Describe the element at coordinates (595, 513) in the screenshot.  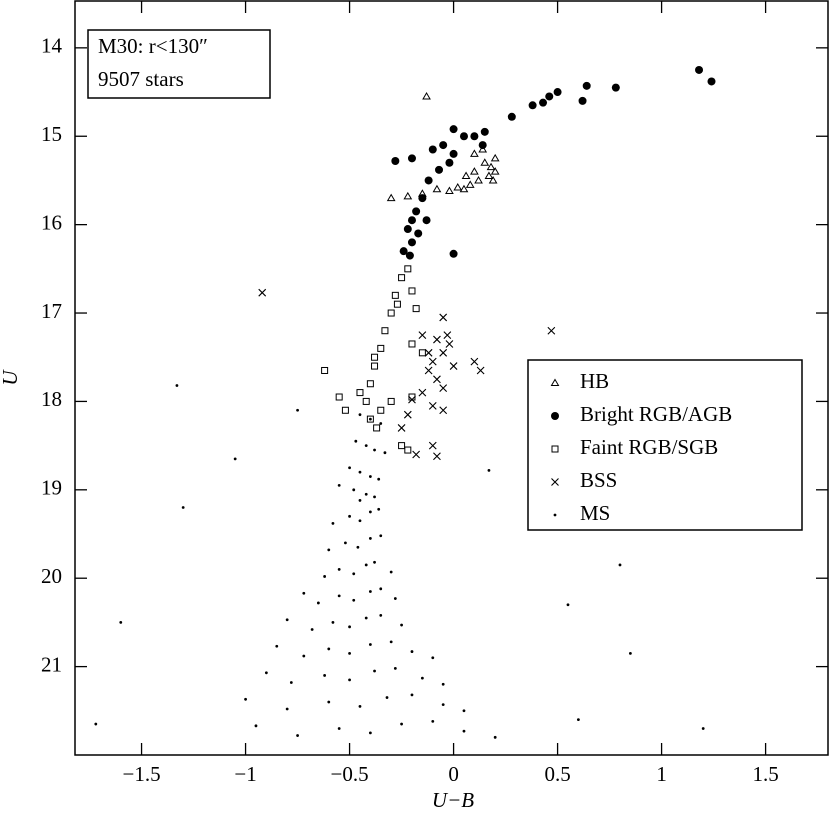
I see `legend-label: MS` at that location.